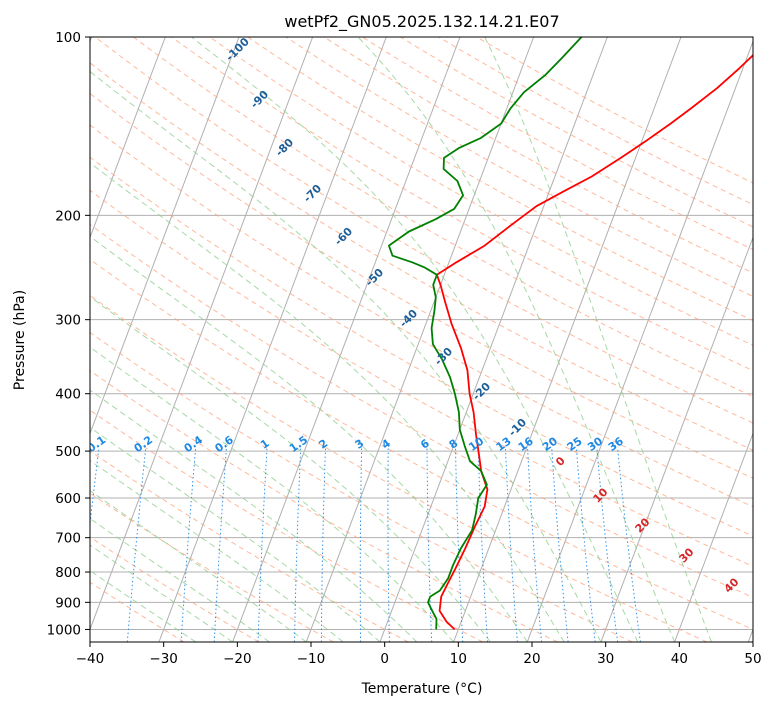 This screenshot has height=708, width=775. What do you see at coordinates (605, 659) in the screenshot?
I see `x-tick-label: 30` at bounding box center [605, 659].